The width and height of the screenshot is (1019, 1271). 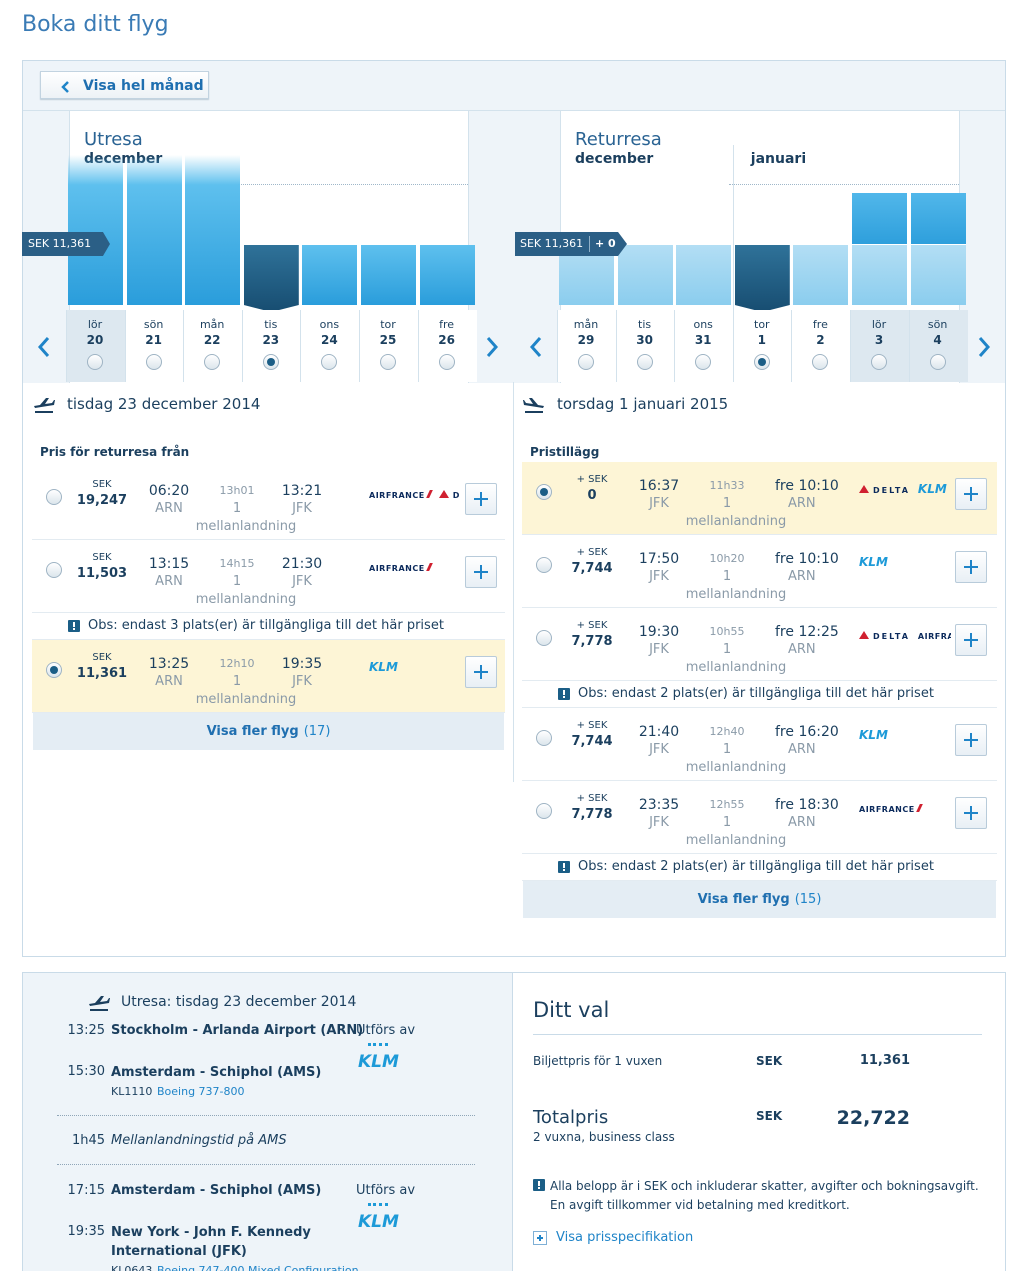 I want to click on radio-dot, so click(x=54, y=670).